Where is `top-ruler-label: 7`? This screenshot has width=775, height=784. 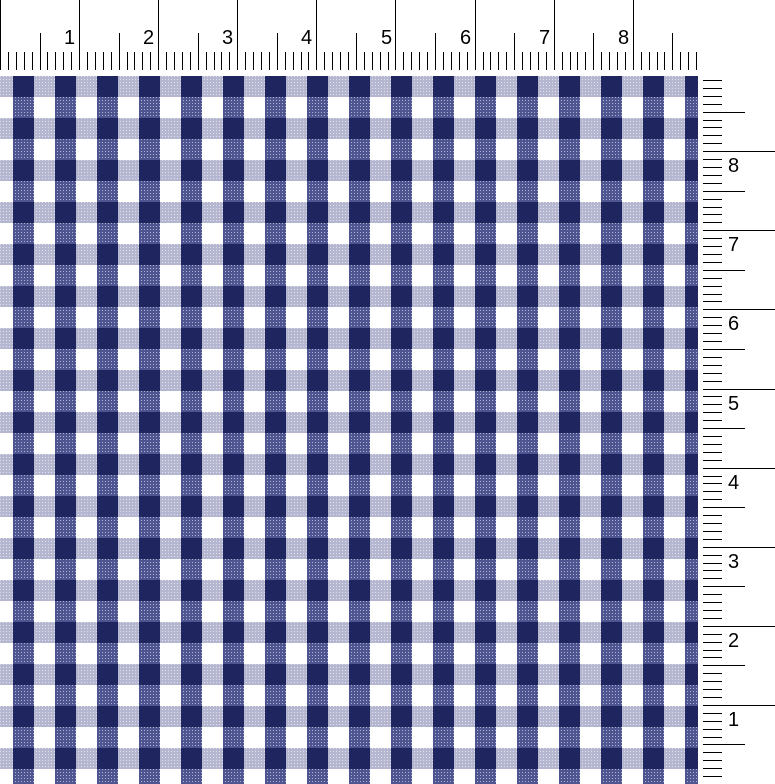 top-ruler-label: 7 is located at coordinates (545, 38).